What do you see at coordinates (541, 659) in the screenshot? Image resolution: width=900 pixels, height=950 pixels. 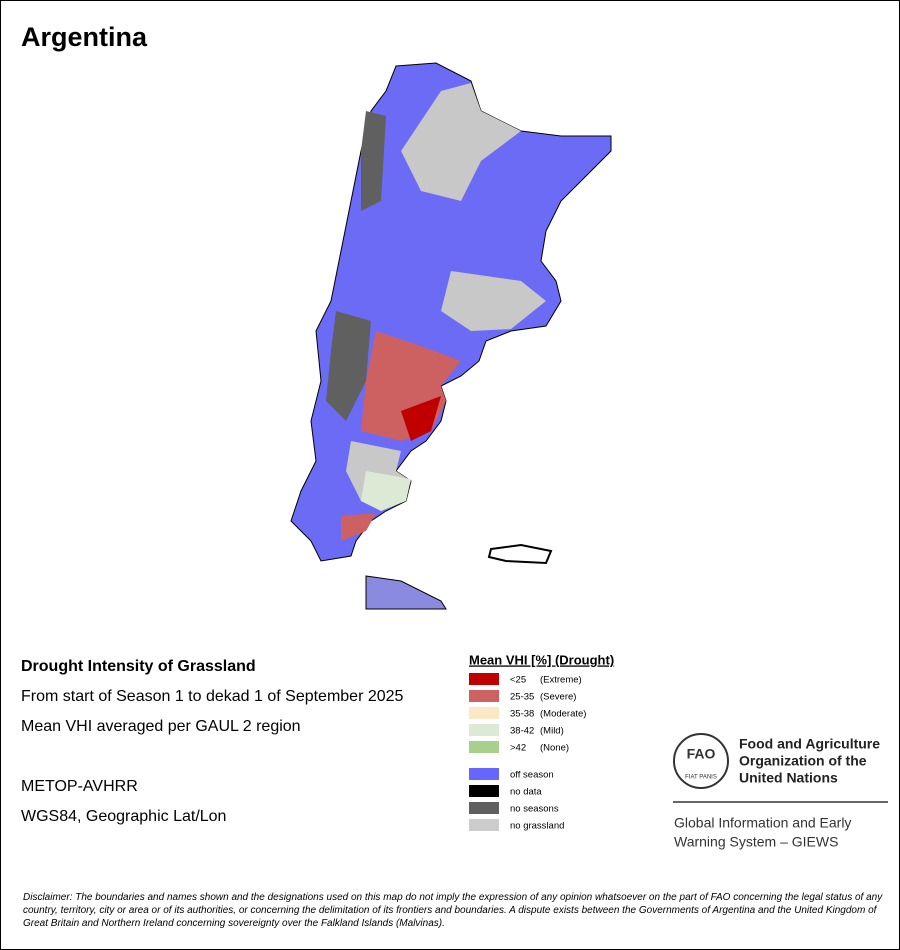 I see `legend-title: Mean VHI [%] (Drought)` at bounding box center [541, 659].